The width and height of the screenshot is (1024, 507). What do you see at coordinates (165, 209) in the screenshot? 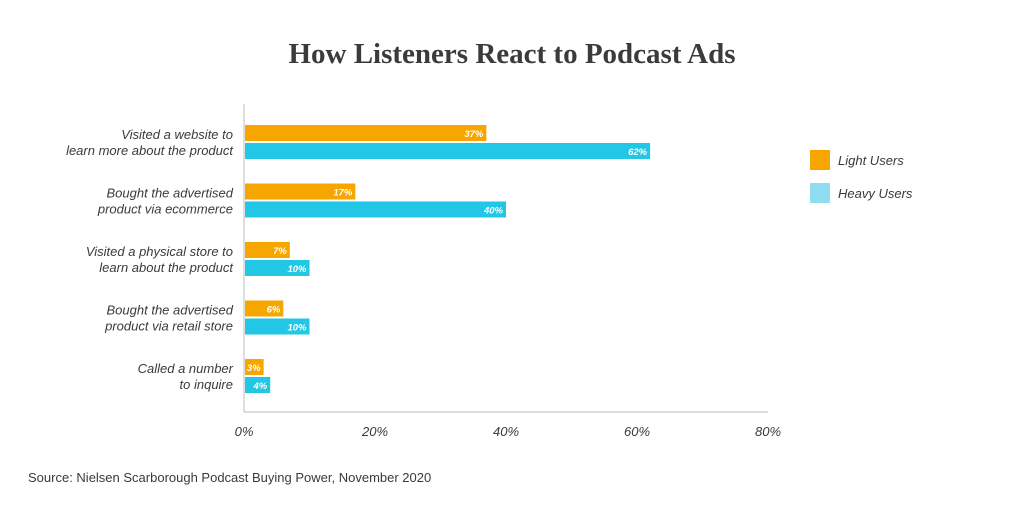
I see `category-label-line: product via ecommerce` at bounding box center [165, 209].